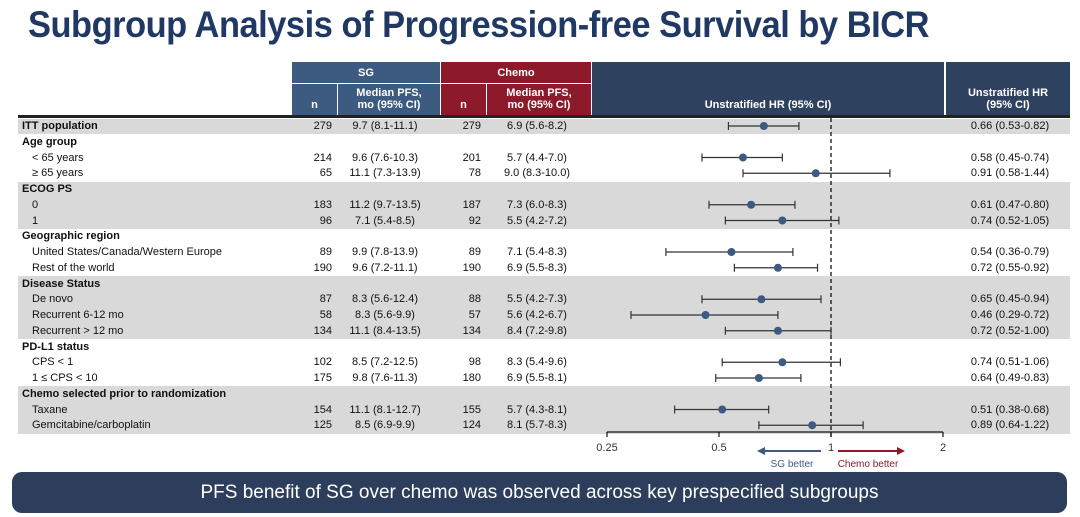 The height and width of the screenshot is (517, 1080). Describe the element at coordinates (1010, 204) in the screenshot. I see `hr-value: 0.61 (0.47-0.80)` at that location.